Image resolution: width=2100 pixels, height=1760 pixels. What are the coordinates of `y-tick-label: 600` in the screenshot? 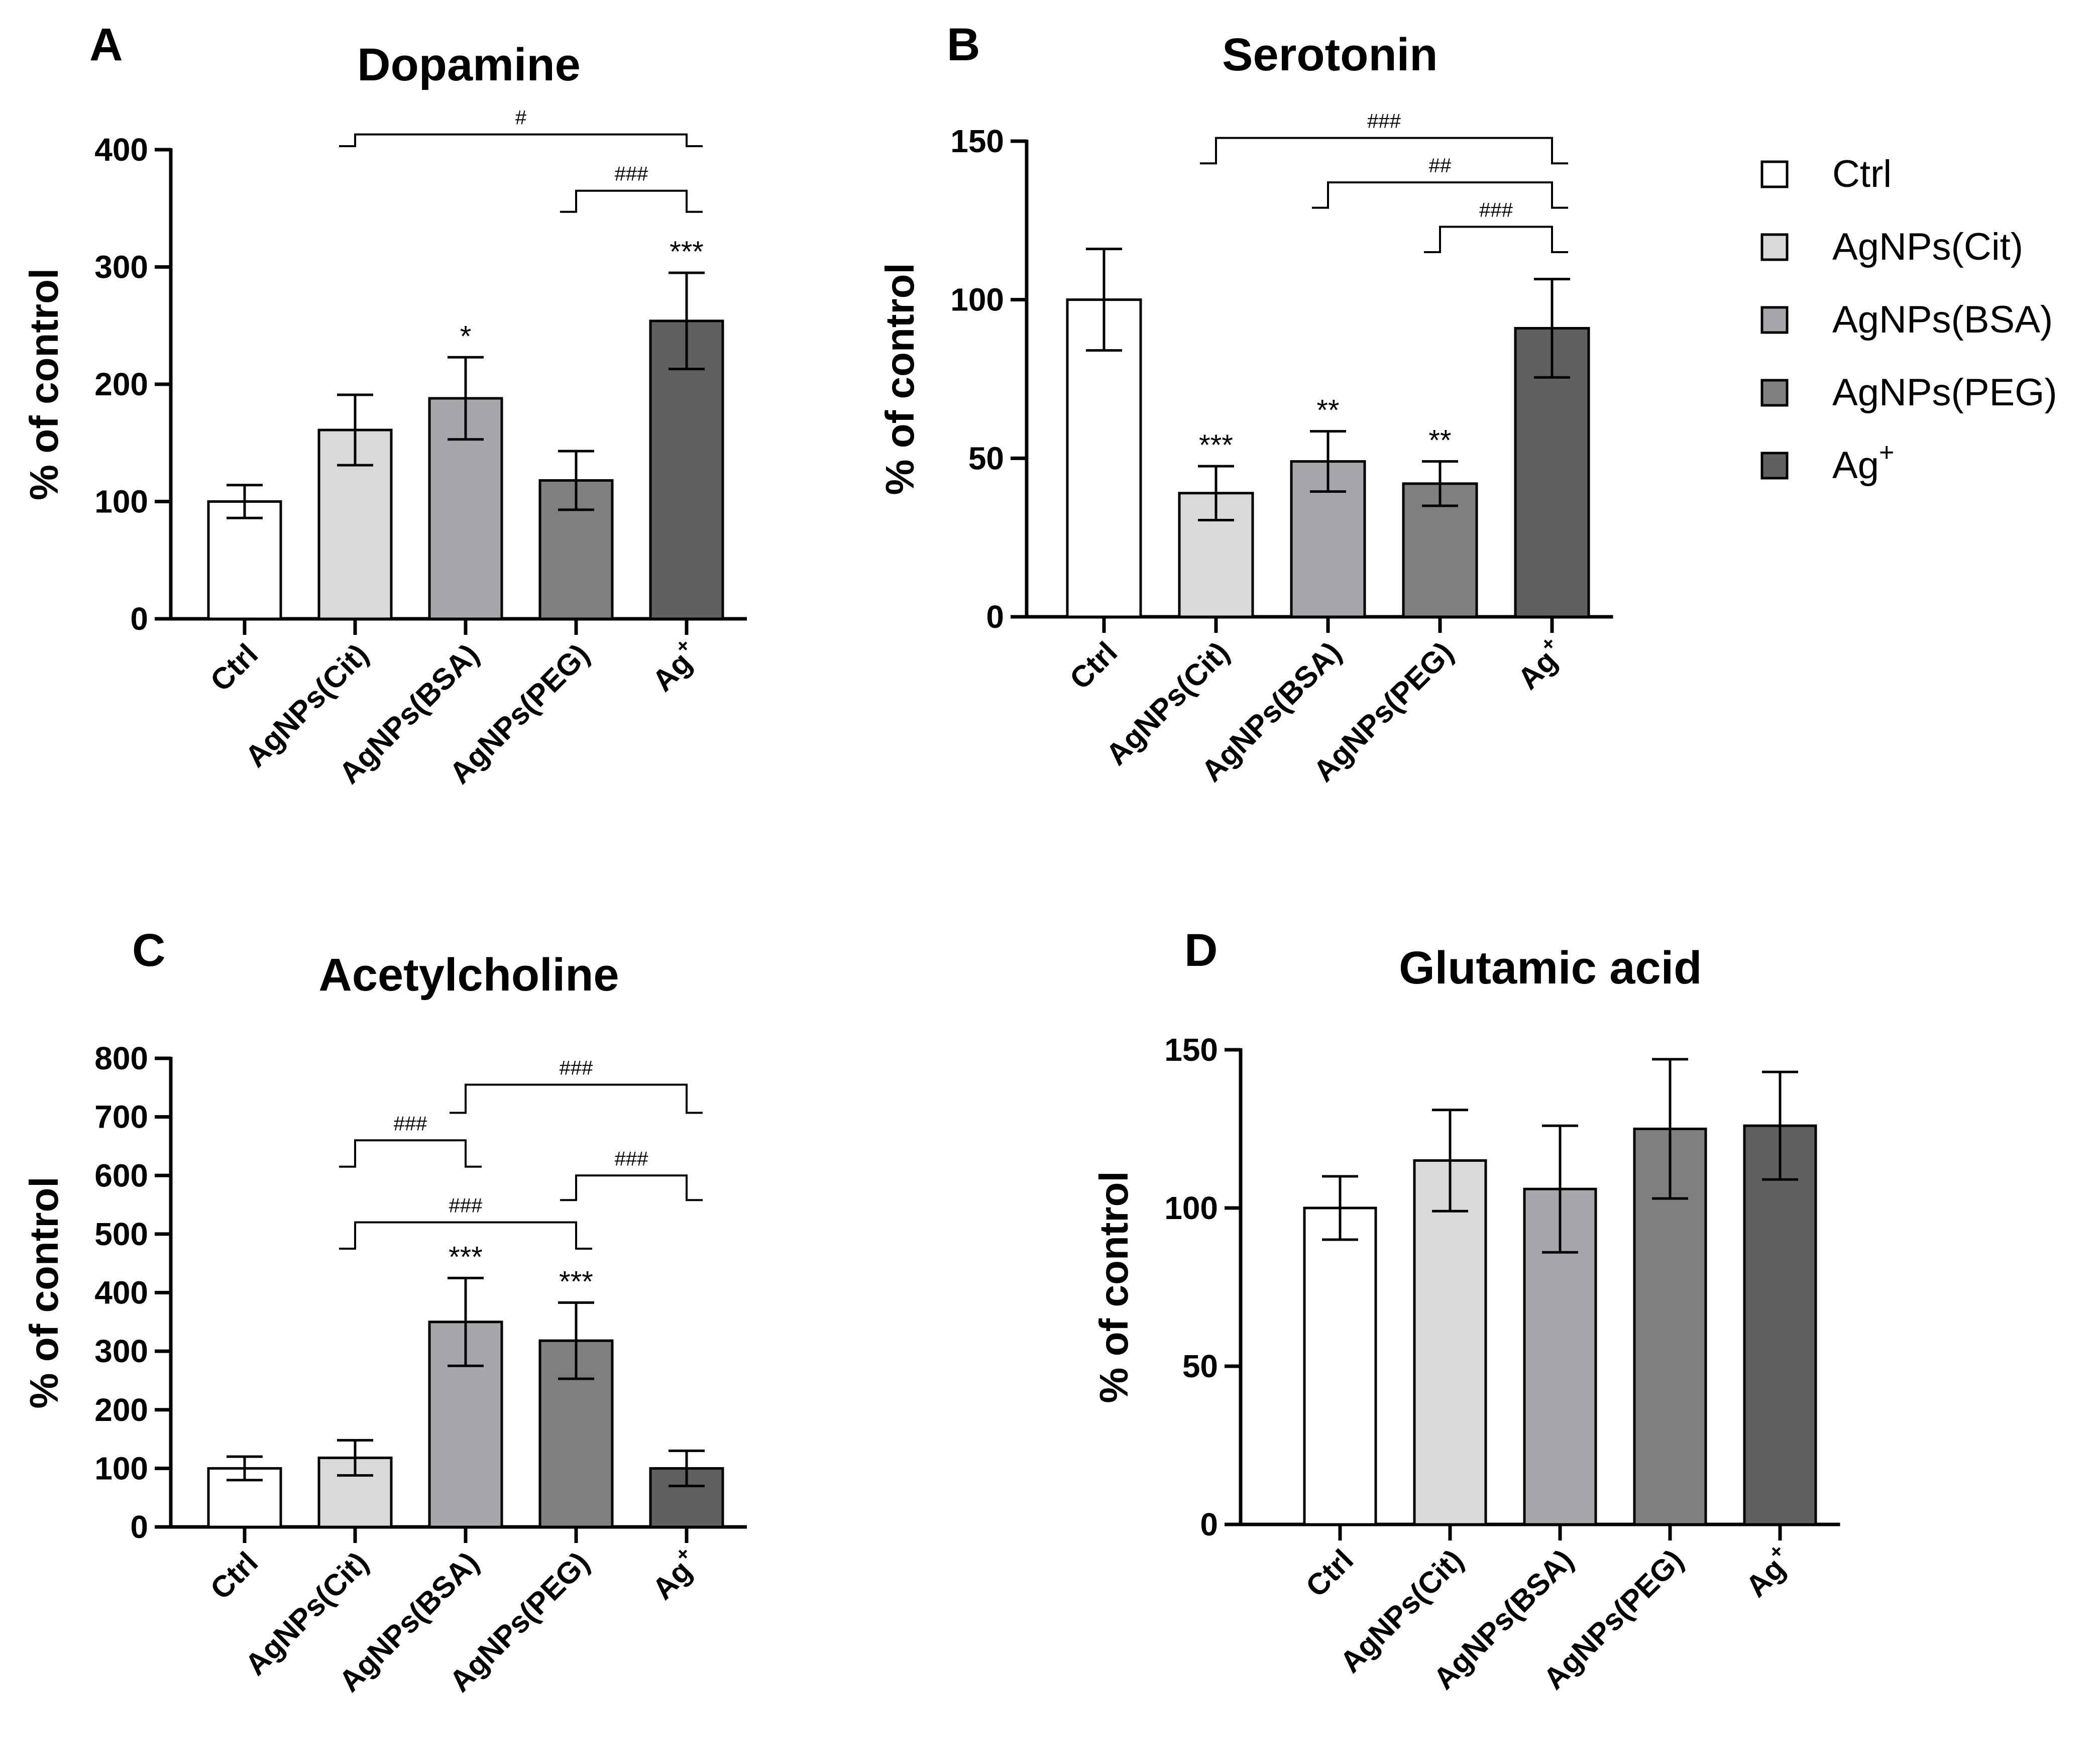 It's located at (121, 1175).